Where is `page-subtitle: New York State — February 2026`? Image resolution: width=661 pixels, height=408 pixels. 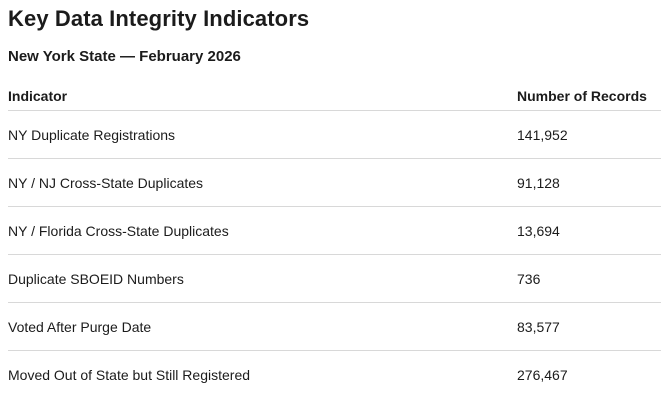 page-subtitle: New York State — February 2026 is located at coordinates (124, 57).